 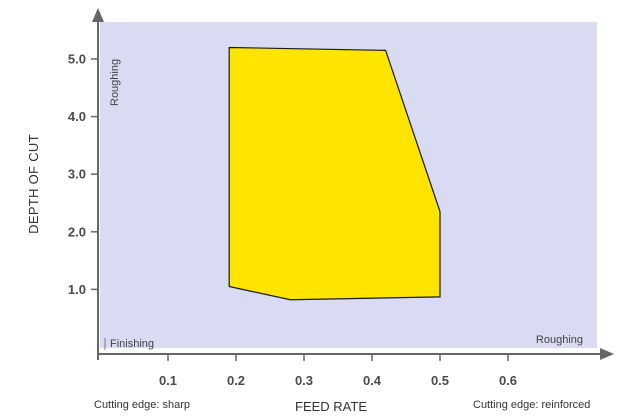 I want to click on y-axis-title: DEPTH OF CUT, so click(x=33, y=184).